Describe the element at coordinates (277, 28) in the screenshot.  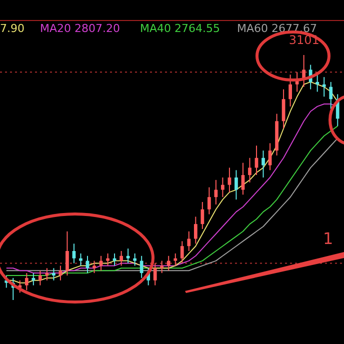
I see `text: MA60 2677.67` at that location.